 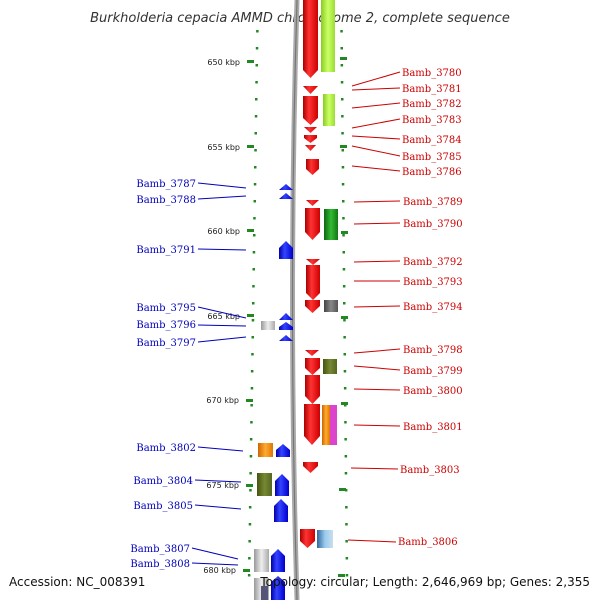 I want to click on gene-label-Bamb_3792: Bamb_3792, so click(x=433, y=262).